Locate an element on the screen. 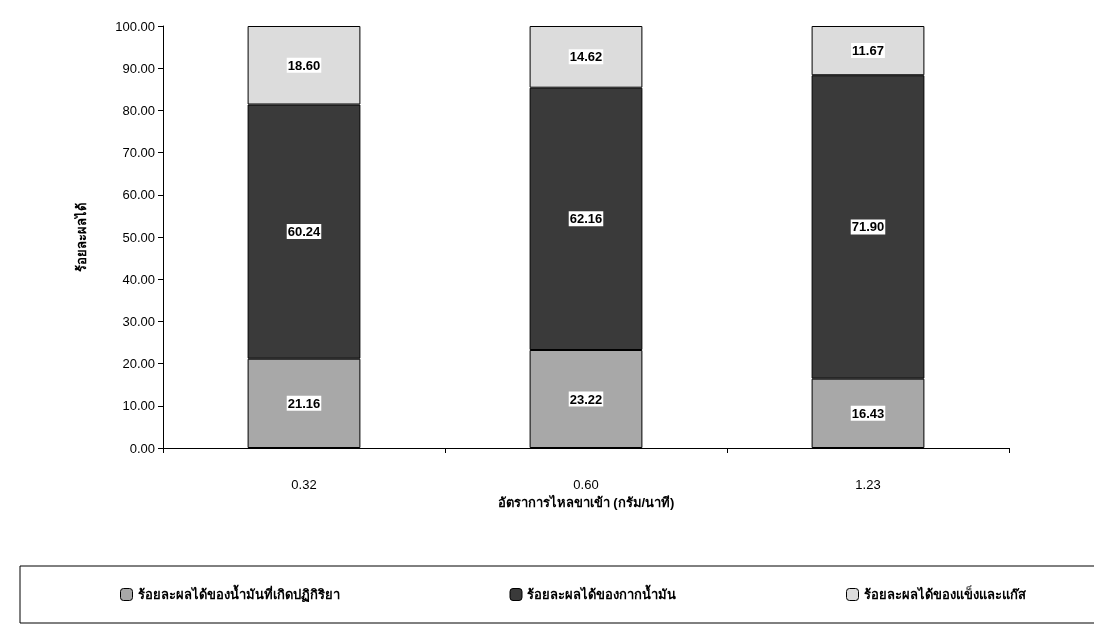  data-label: 60.24 is located at coordinates (304, 232).